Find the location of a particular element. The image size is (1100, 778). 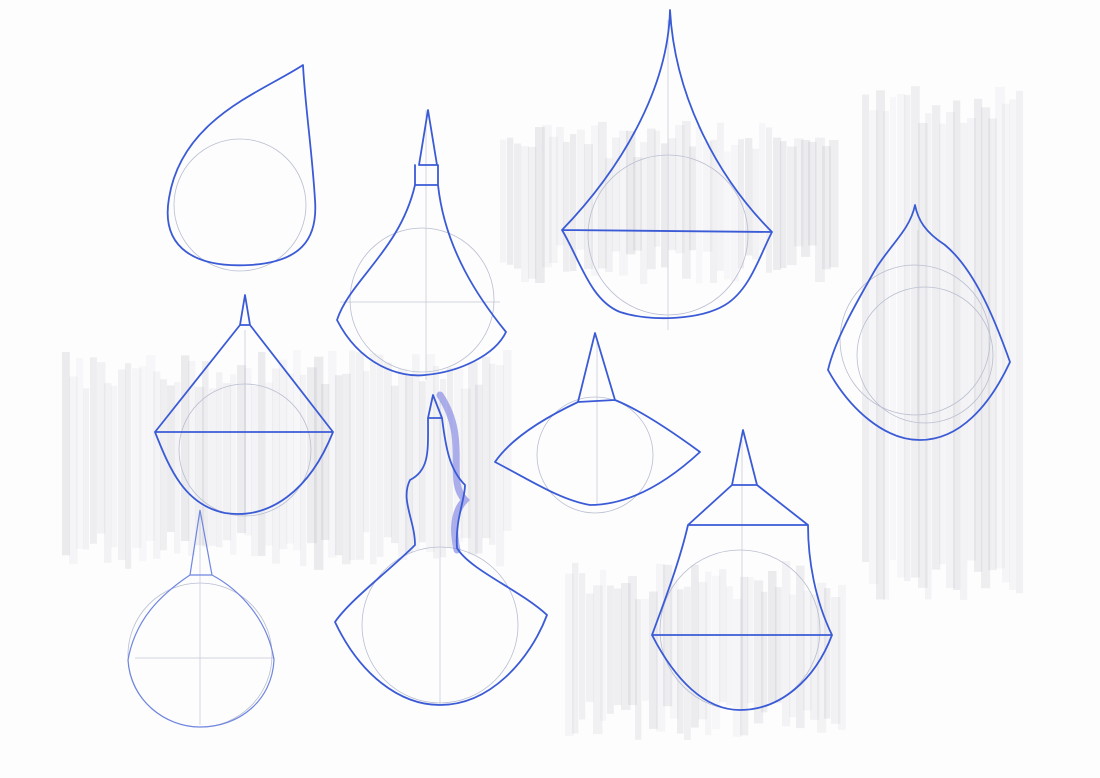

sketch-saucer is located at coordinates (597, 423).